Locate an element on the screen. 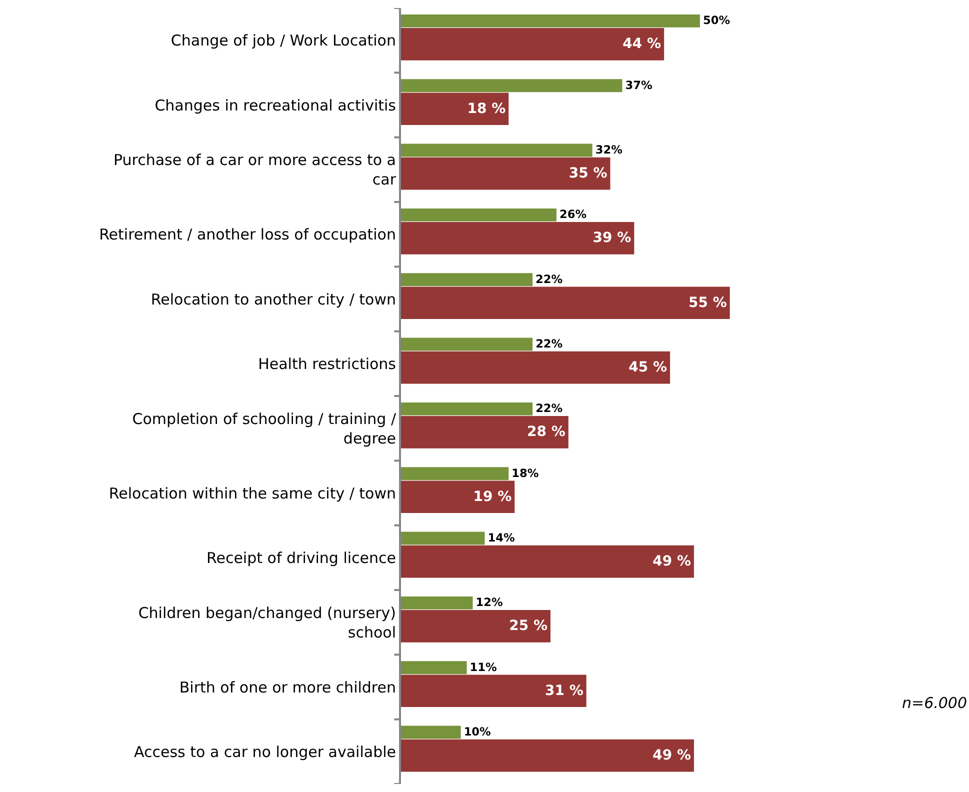  y-tick-label: Purchase of a car or more access to a car is located at coordinates (255, 170).